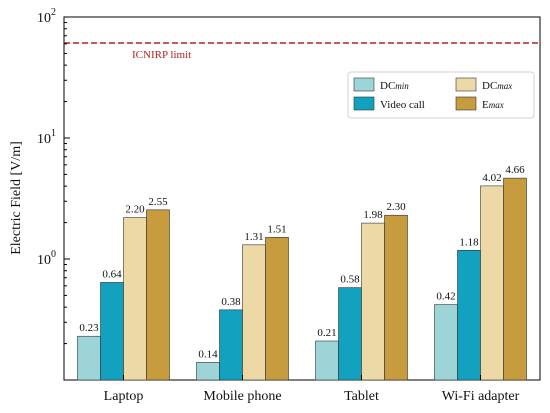  What do you see at coordinates (497, 86) in the screenshot?
I see `legend-label: DCmax` at bounding box center [497, 86].